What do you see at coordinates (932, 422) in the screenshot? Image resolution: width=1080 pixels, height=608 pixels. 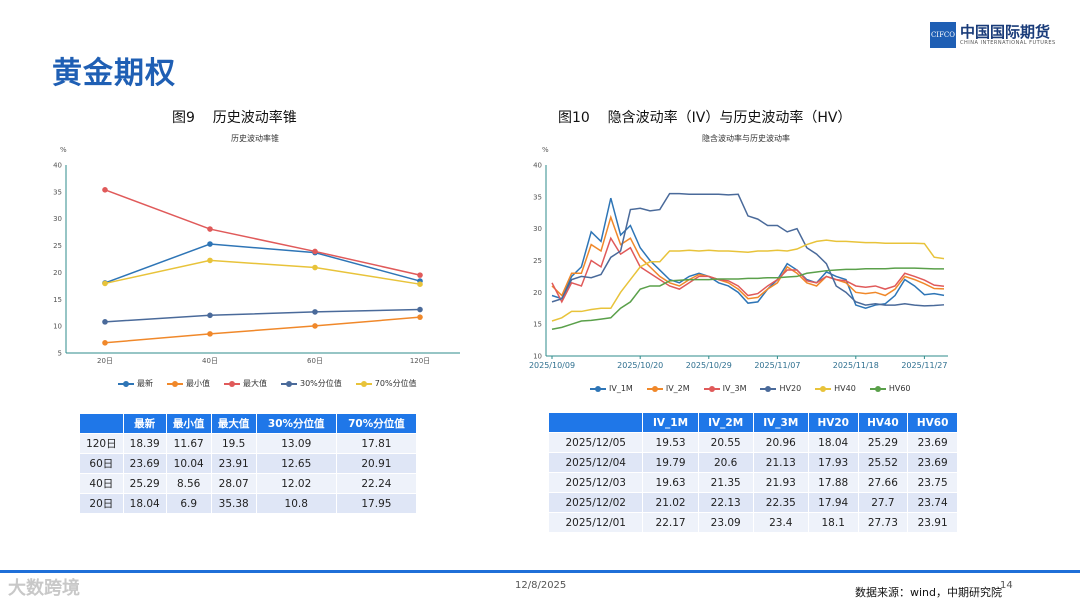 I see `table10-header-cell: HV60` at bounding box center [932, 422].